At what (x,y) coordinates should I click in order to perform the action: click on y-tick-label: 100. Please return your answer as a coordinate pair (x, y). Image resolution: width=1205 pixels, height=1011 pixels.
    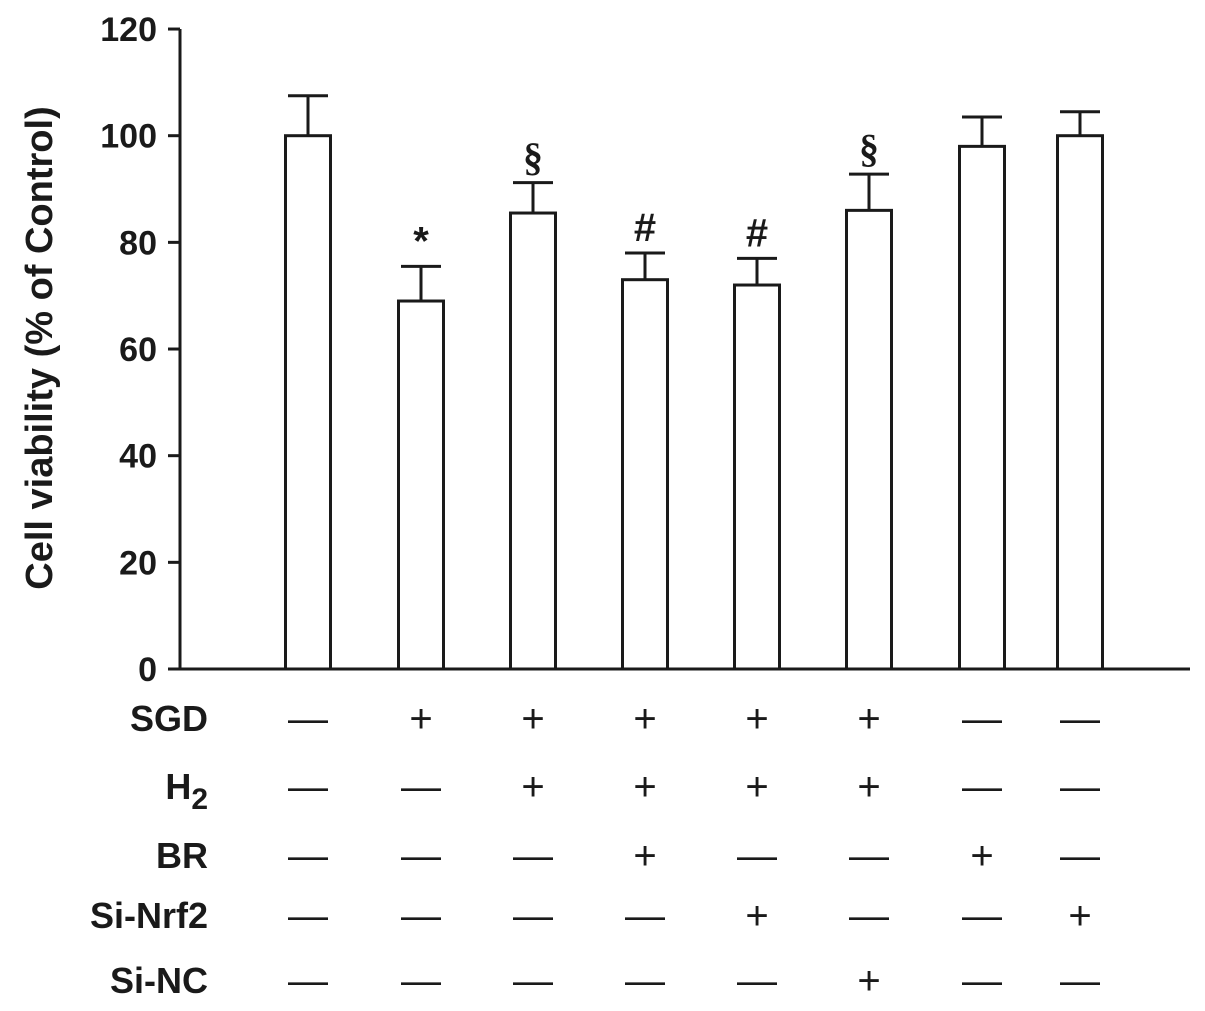
    Looking at the image, I should click on (128, 137).